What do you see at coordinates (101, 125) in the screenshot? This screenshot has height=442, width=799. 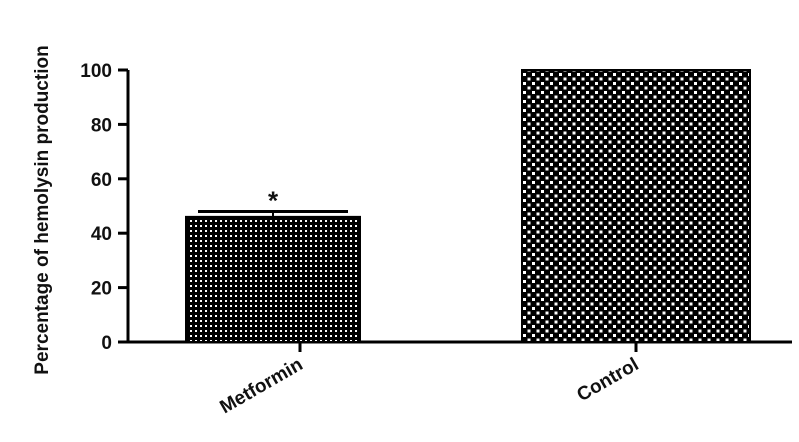 I see `y-tick-label-80: 80` at bounding box center [101, 125].